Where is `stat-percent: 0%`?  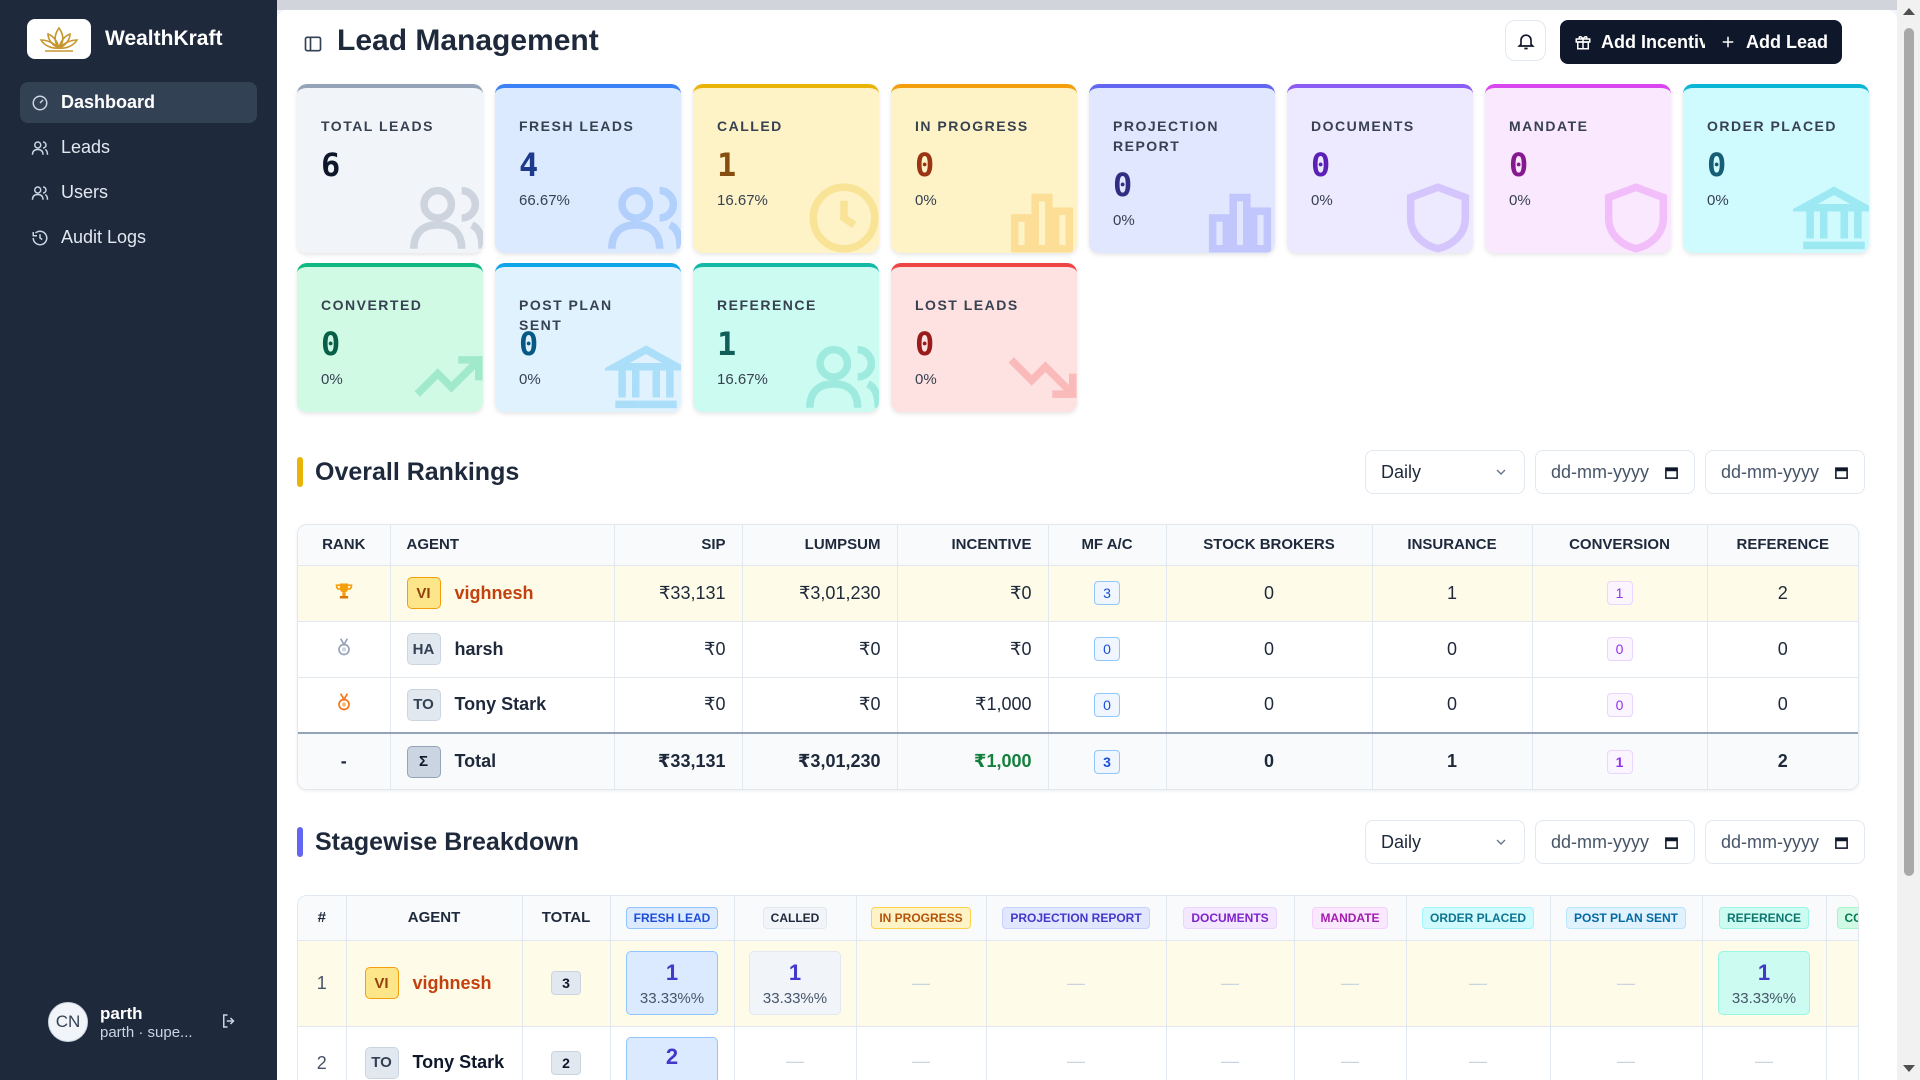 stat-percent: 0% is located at coordinates (530, 379).